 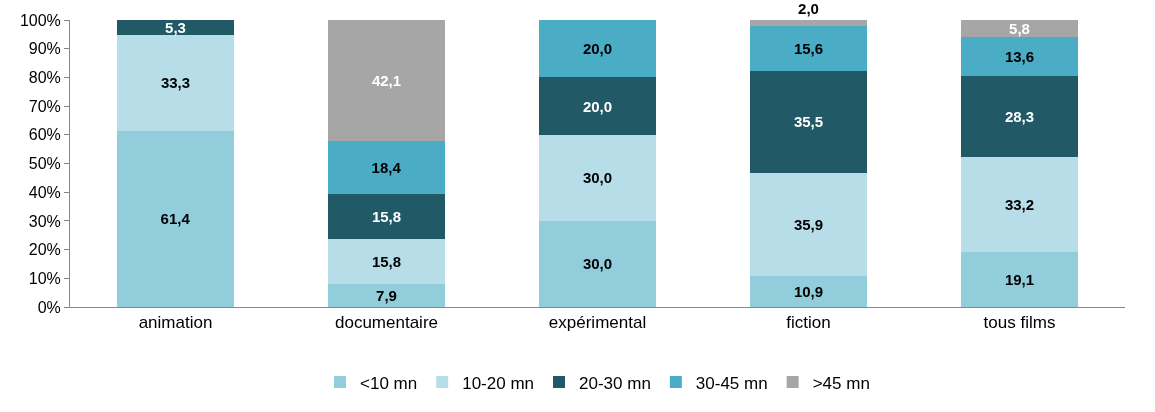 I want to click on data-label: 5,8, so click(x=1019, y=28).